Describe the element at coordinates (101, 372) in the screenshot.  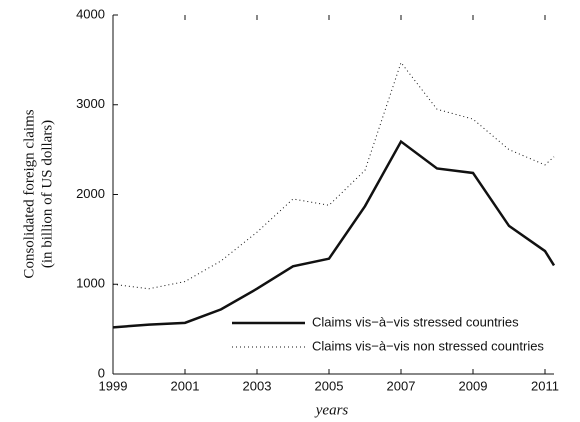
I see `y-tick-label: 0` at that location.